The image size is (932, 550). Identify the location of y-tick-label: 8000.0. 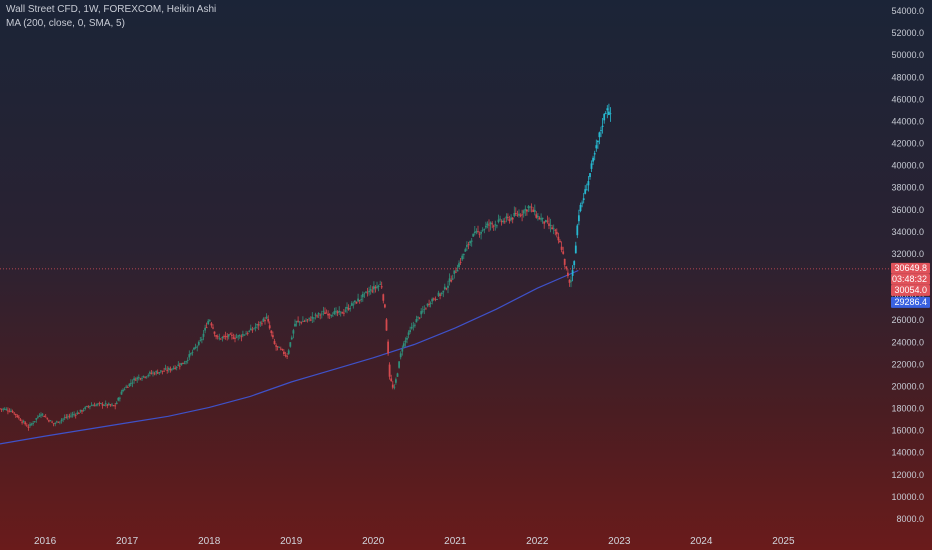
(910, 519).